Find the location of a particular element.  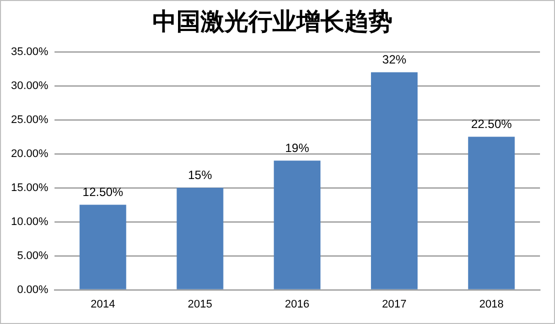

data-label: 15% is located at coordinates (200, 175).